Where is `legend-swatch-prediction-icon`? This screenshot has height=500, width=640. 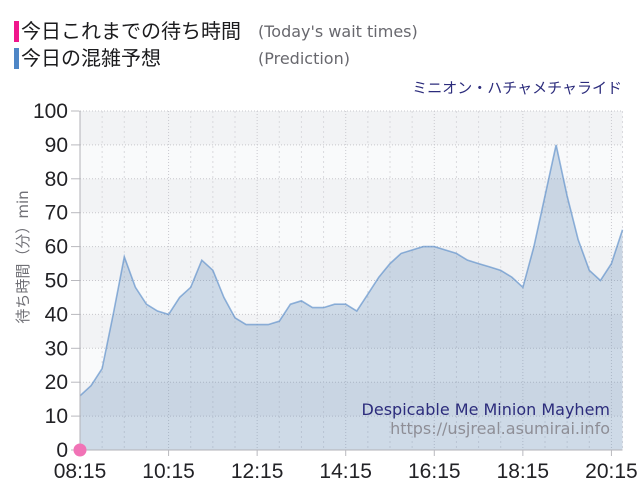
legend-swatch-prediction-icon is located at coordinates (16, 58).